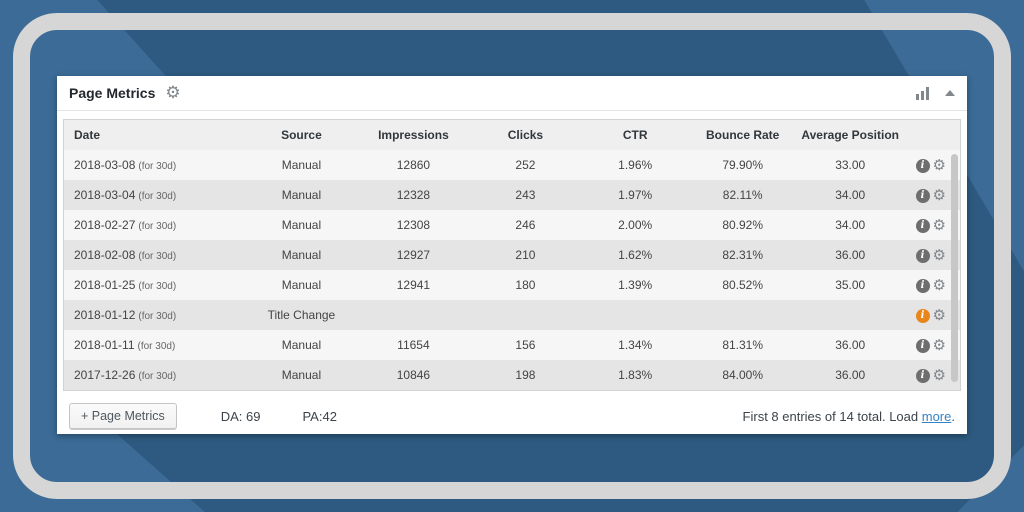 The height and width of the screenshot is (512, 1024). I want to click on impressions-cell: 12328, so click(413, 195).